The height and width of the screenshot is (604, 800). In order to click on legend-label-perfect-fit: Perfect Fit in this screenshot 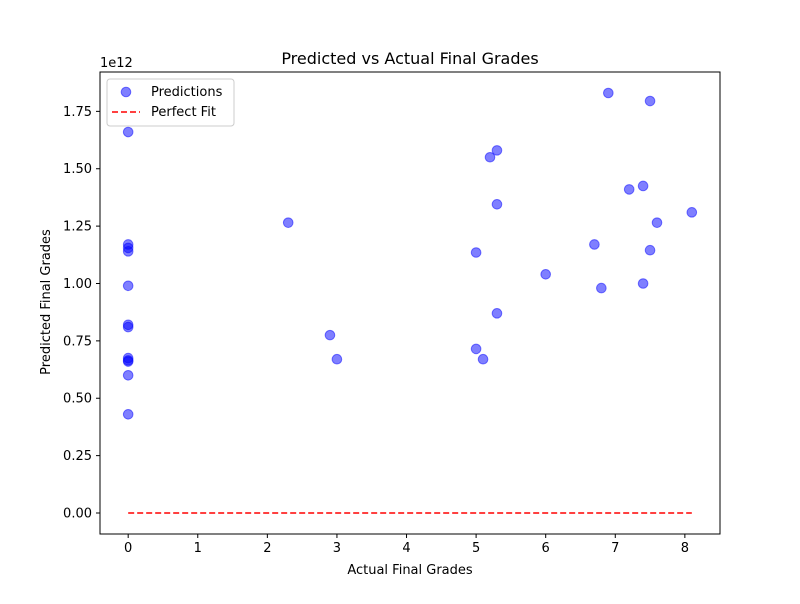, I will do `click(183, 112)`.